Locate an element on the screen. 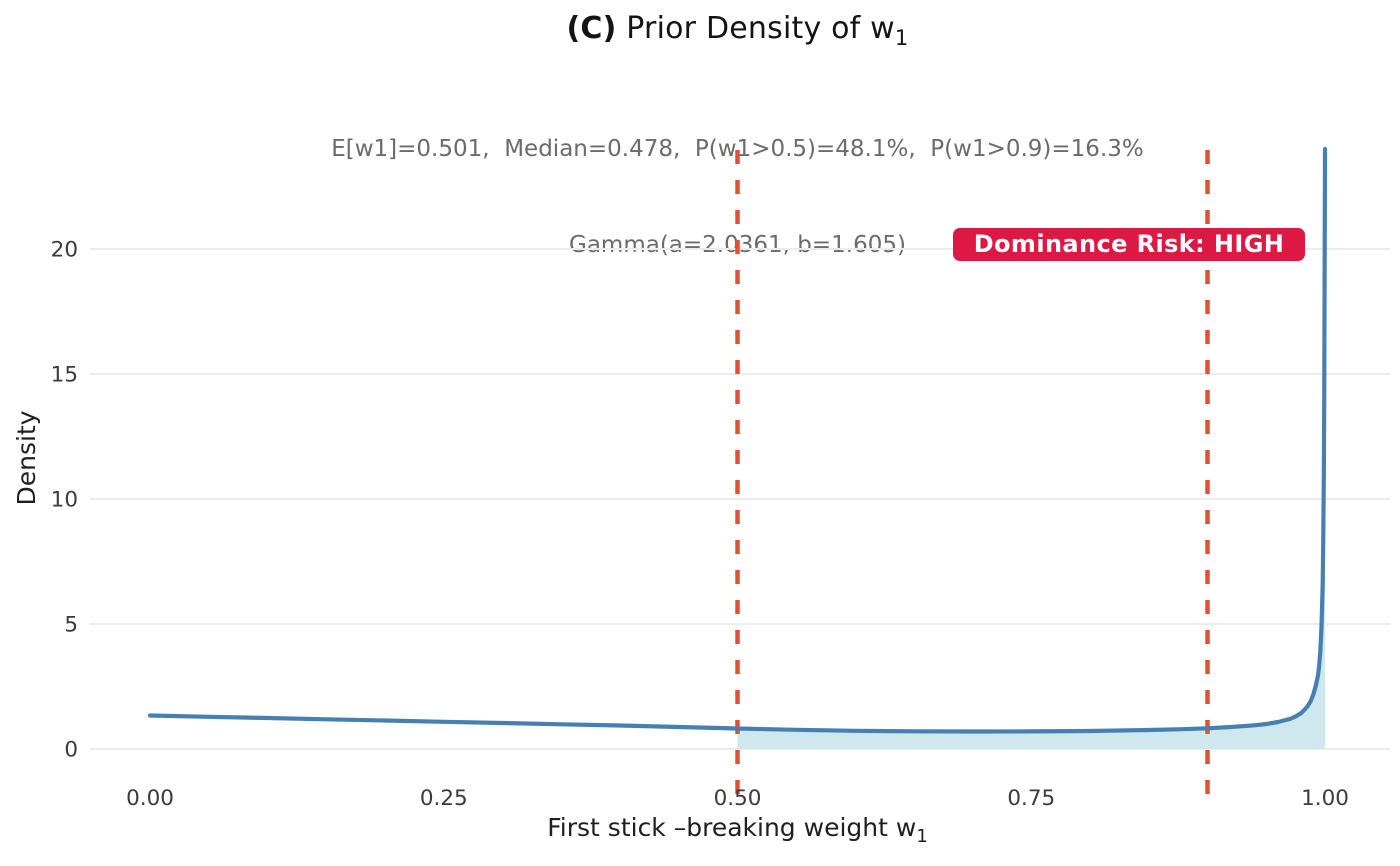  x-axis-label-main: First stick –breaking weight w is located at coordinates (732, 827).